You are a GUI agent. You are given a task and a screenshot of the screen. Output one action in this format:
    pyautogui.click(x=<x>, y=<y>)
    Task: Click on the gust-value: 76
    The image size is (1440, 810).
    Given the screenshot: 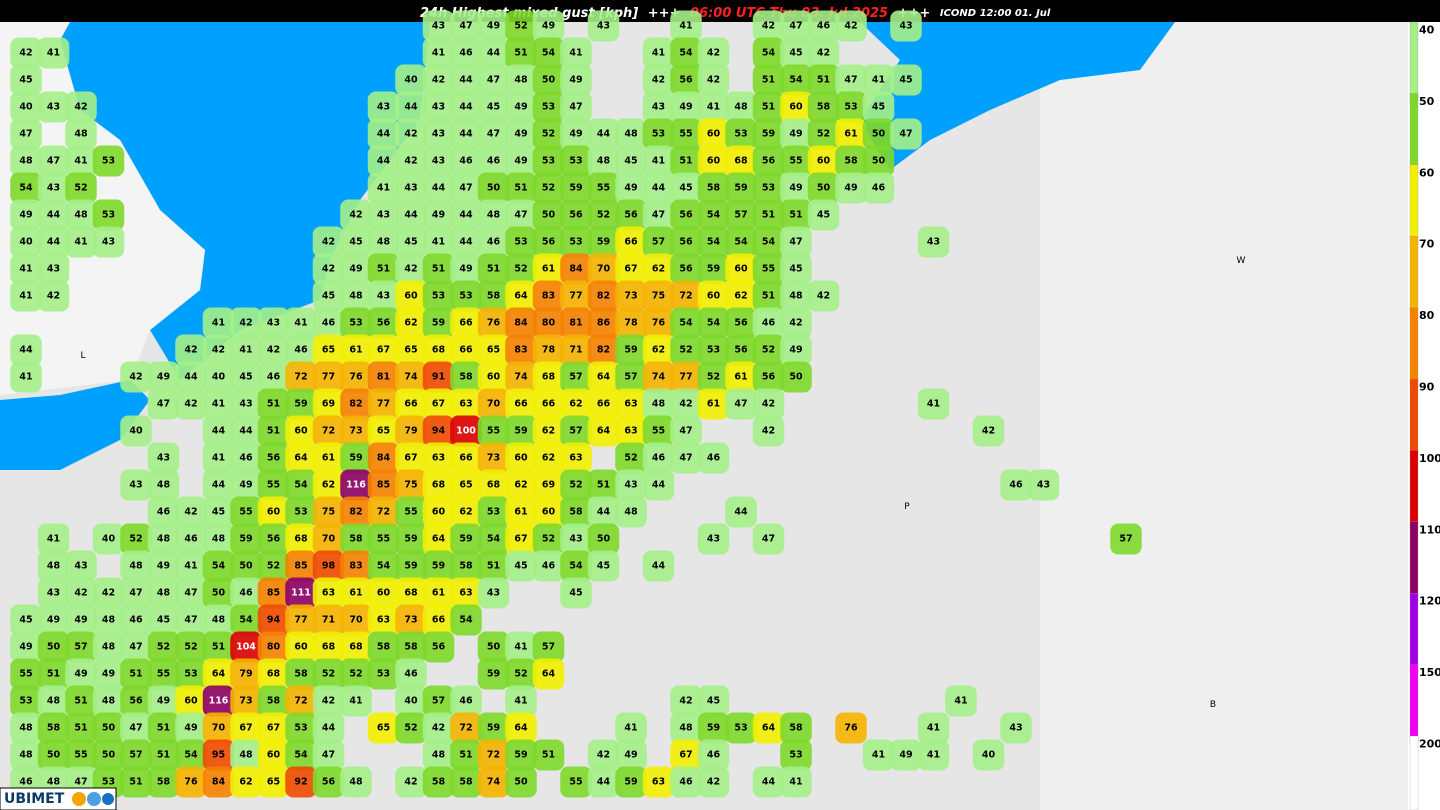 What is the action you would take?
    pyautogui.click(x=191, y=782)
    